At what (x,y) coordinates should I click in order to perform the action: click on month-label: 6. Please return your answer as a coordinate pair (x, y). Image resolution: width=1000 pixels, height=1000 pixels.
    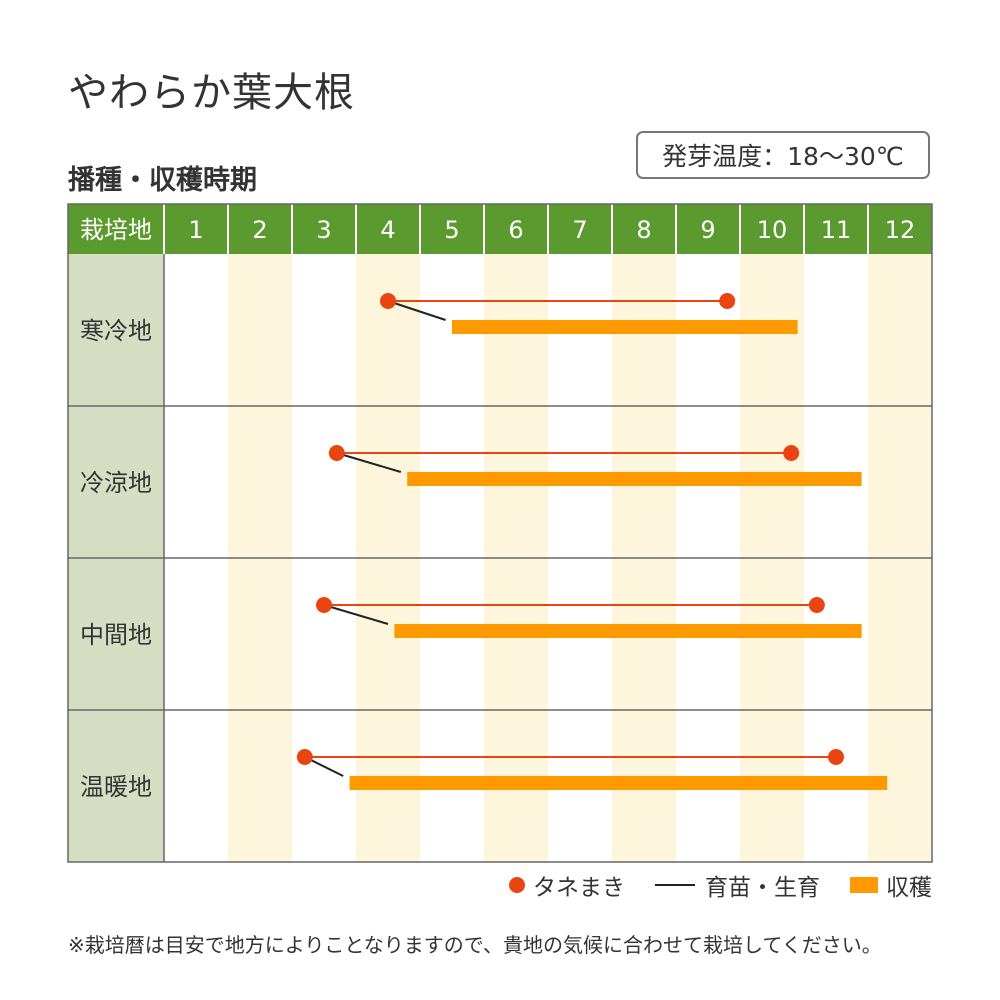
    Looking at the image, I should click on (515, 230).